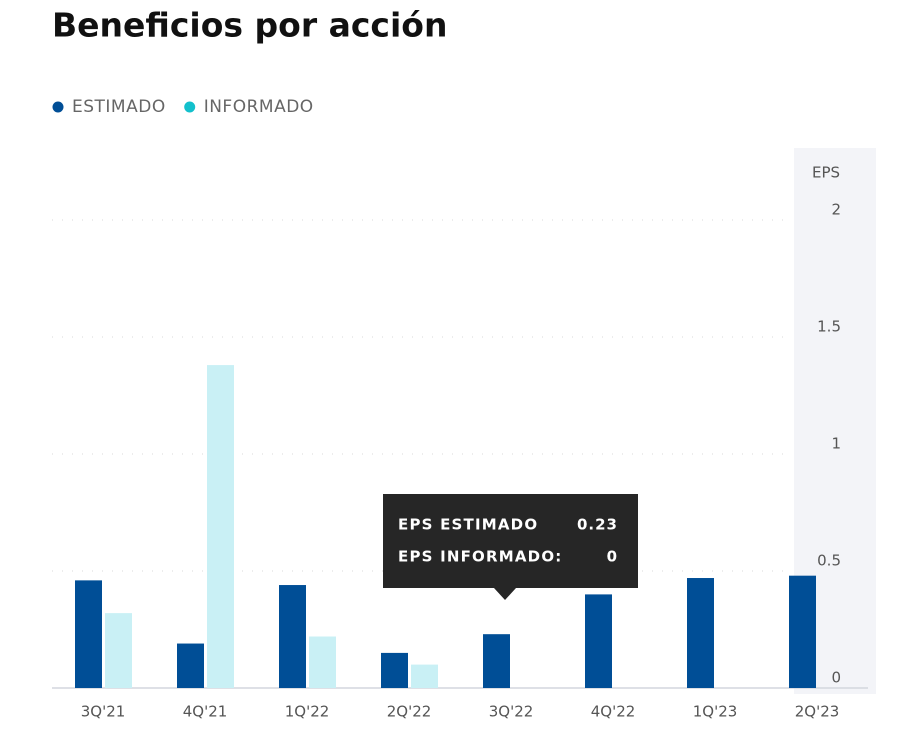 This screenshot has height=755, width=912. I want to click on legend-label: INFORMADO, so click(259, 107).